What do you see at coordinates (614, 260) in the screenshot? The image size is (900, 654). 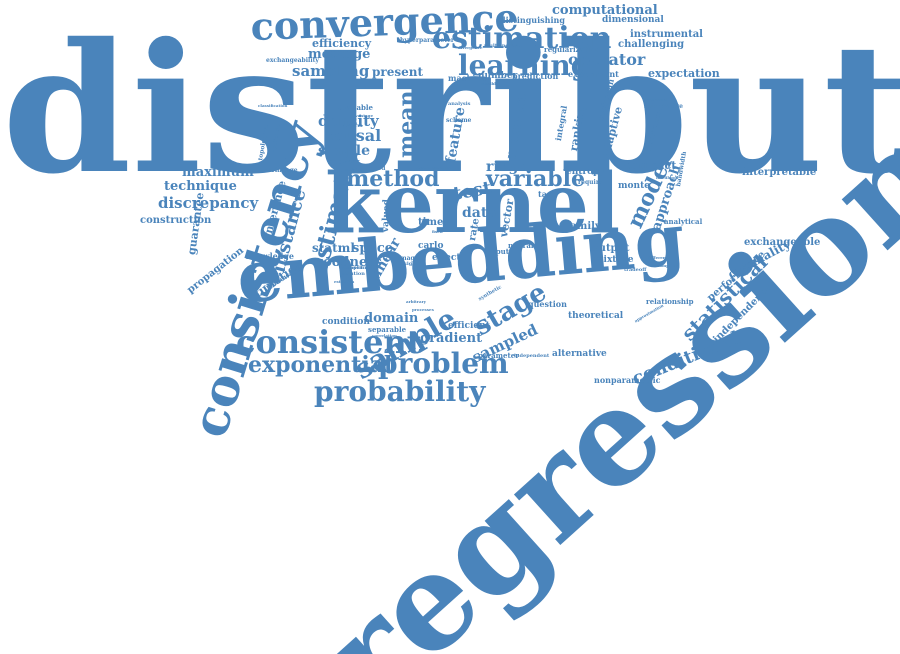 I see `word-mixture: mixture` at bounding box center [614, 260].